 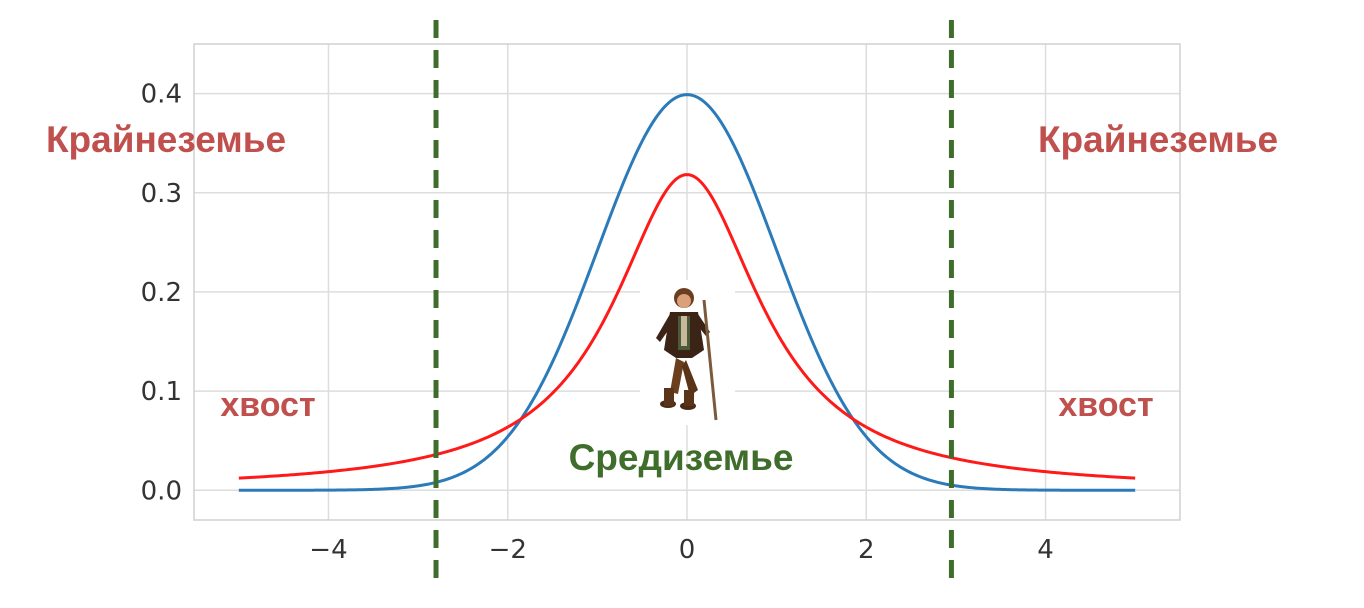 What do you see at coordinates (687, 550) in the screenshot?
I see `x-tick-label-2: 0` at bounding box center [687, 550].